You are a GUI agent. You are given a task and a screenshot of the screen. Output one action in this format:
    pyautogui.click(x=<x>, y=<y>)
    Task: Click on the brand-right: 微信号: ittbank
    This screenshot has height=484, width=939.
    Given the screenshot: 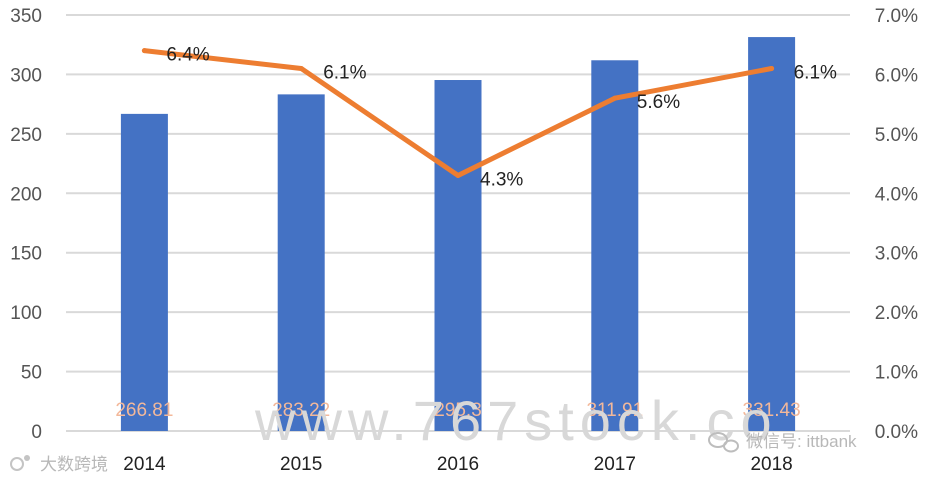 What is the action you would take?
    pyautogui.click(x=782, y=442)
    